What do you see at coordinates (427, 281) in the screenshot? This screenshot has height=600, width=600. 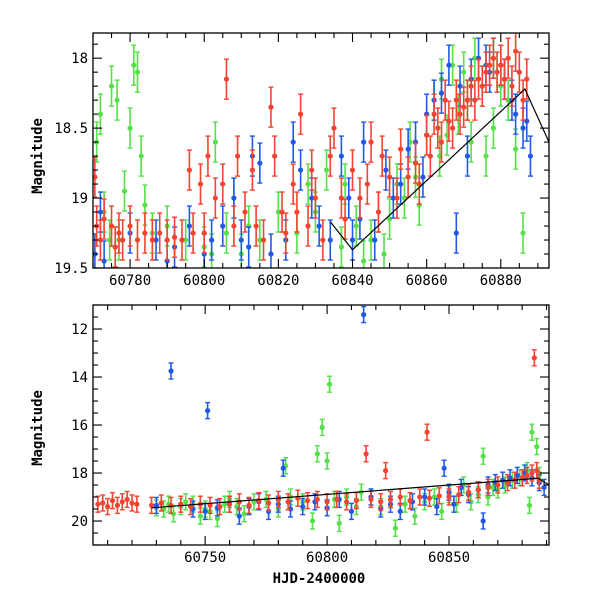 I see `x-tick-label: 60860` at bounding box center [427, 281].